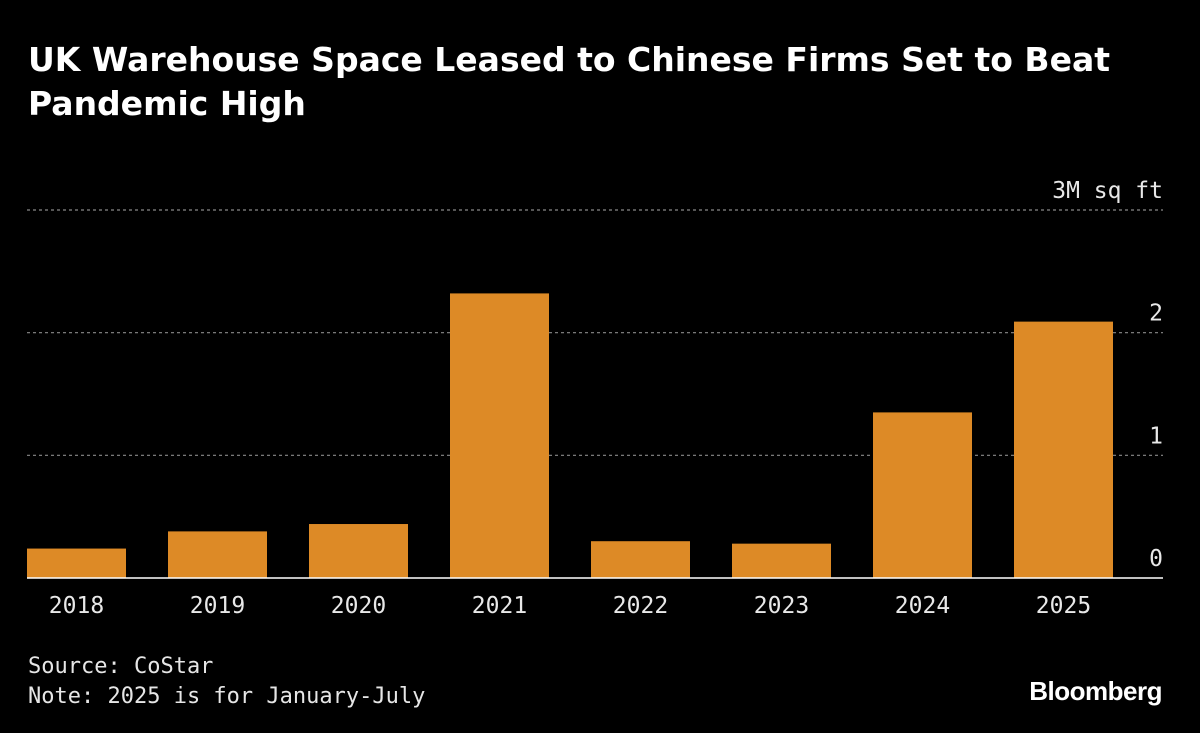 The width and height of the screenshot is (1200, 733). Describe the element at coordinates (1063, 606) in the screenshot. I see `x-tick-label: 2025` at that location.